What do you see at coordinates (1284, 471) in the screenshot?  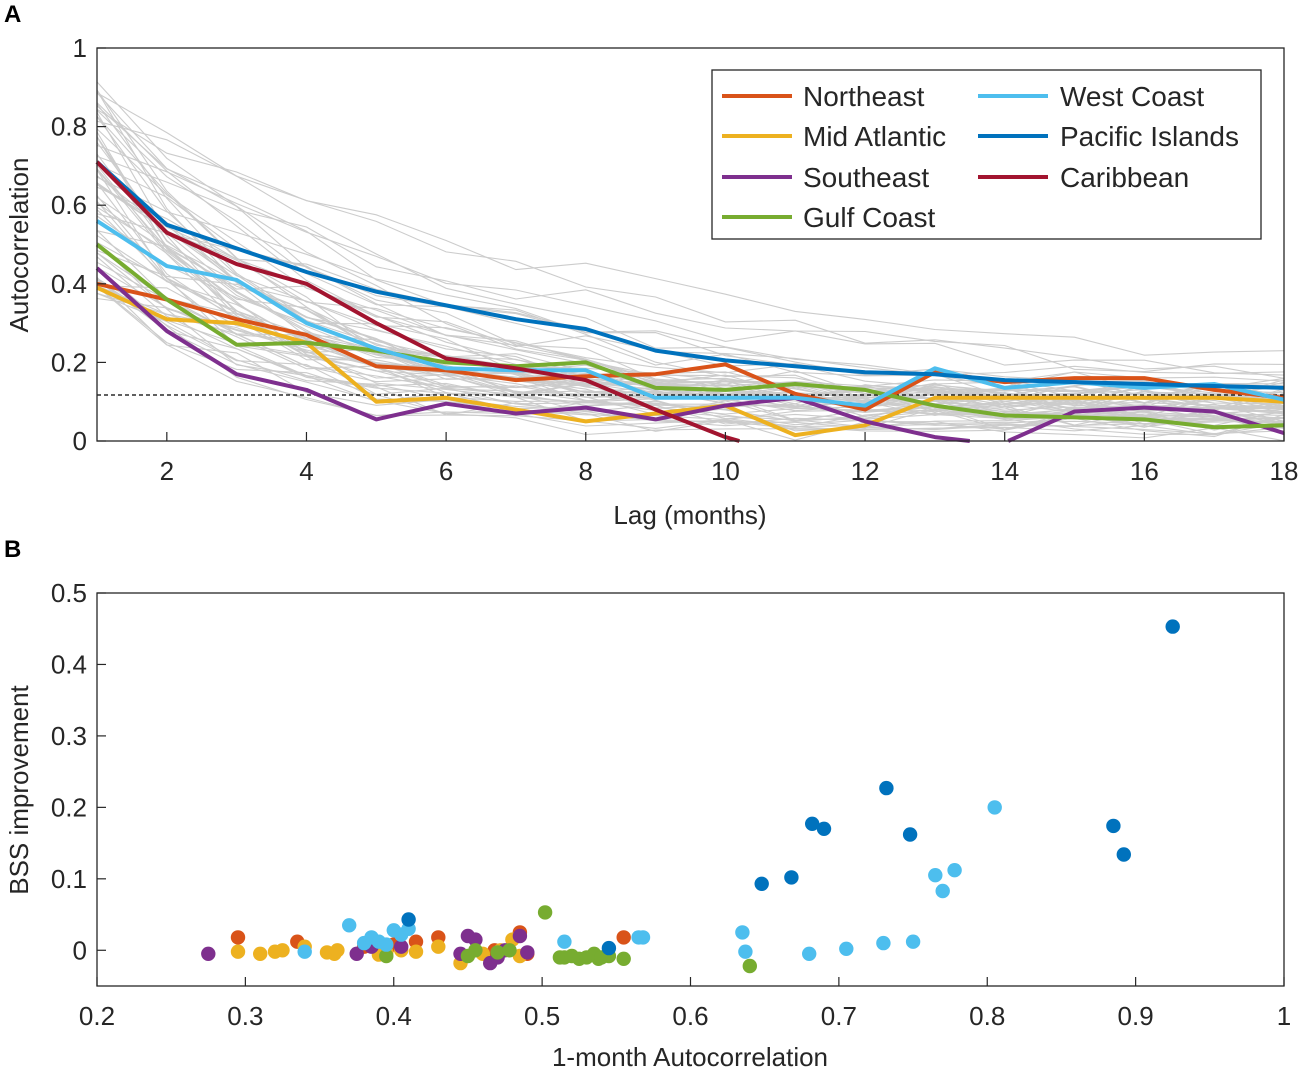 I see `x-tick-label: 18` at bounding box center [1284, 471].